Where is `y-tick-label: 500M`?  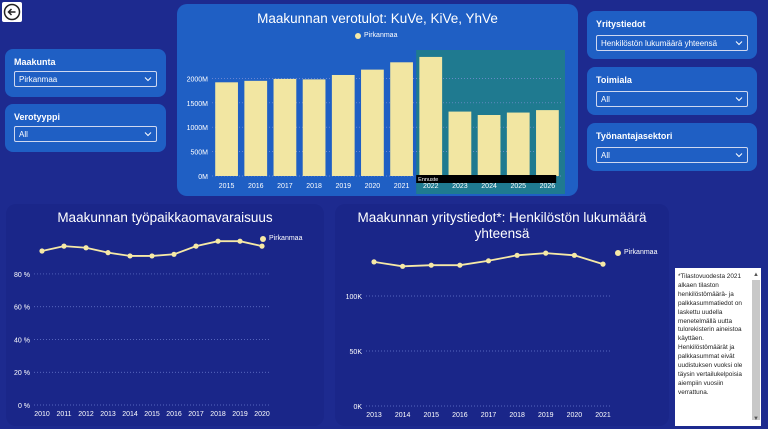
y-tick-label: 500M is located at coordinates (199, 153).